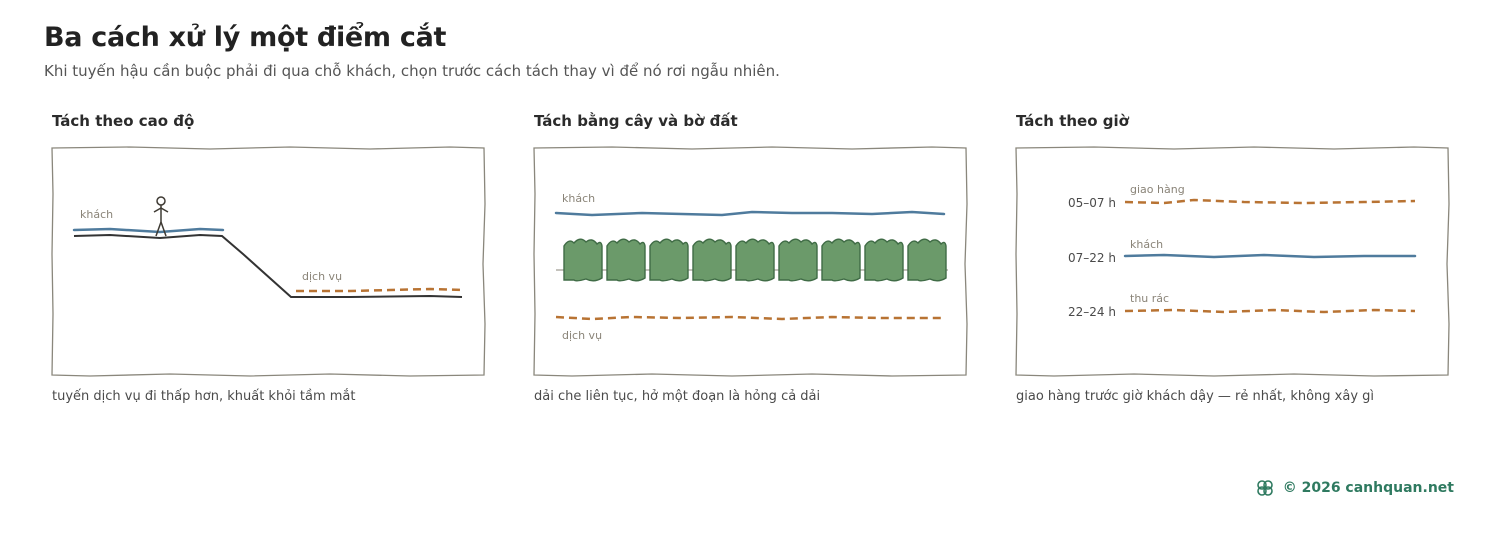 Image resolution: width=1500 pixels, height=534 pixels. I want to click on panel-elevation-diagram: khách dịch vụ, so click(268, 261).